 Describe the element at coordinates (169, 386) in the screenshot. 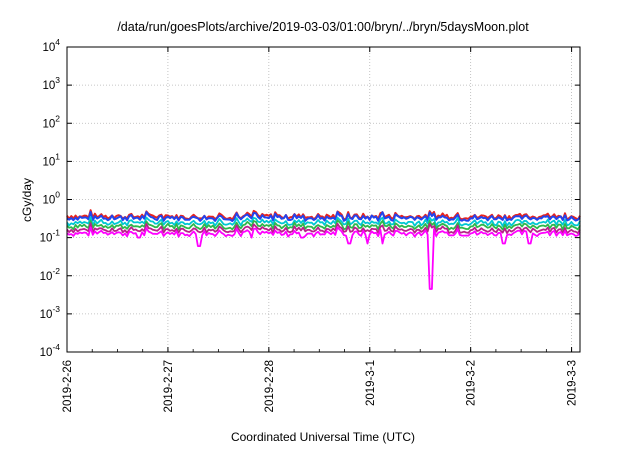

I see `x-tick-label: 2019-2-27` at that location.